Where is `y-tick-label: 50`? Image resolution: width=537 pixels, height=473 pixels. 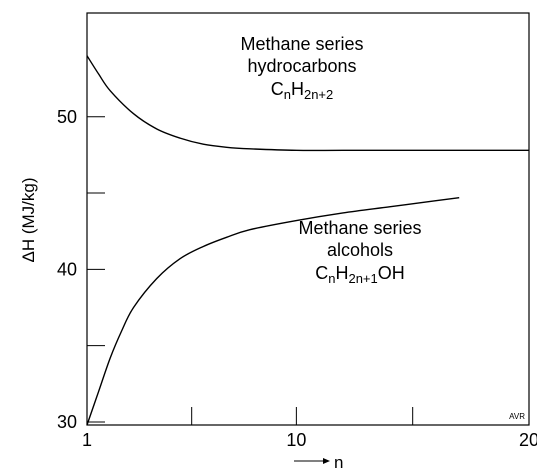 y-tick-label: 50 is located at coordinates (67, 117).